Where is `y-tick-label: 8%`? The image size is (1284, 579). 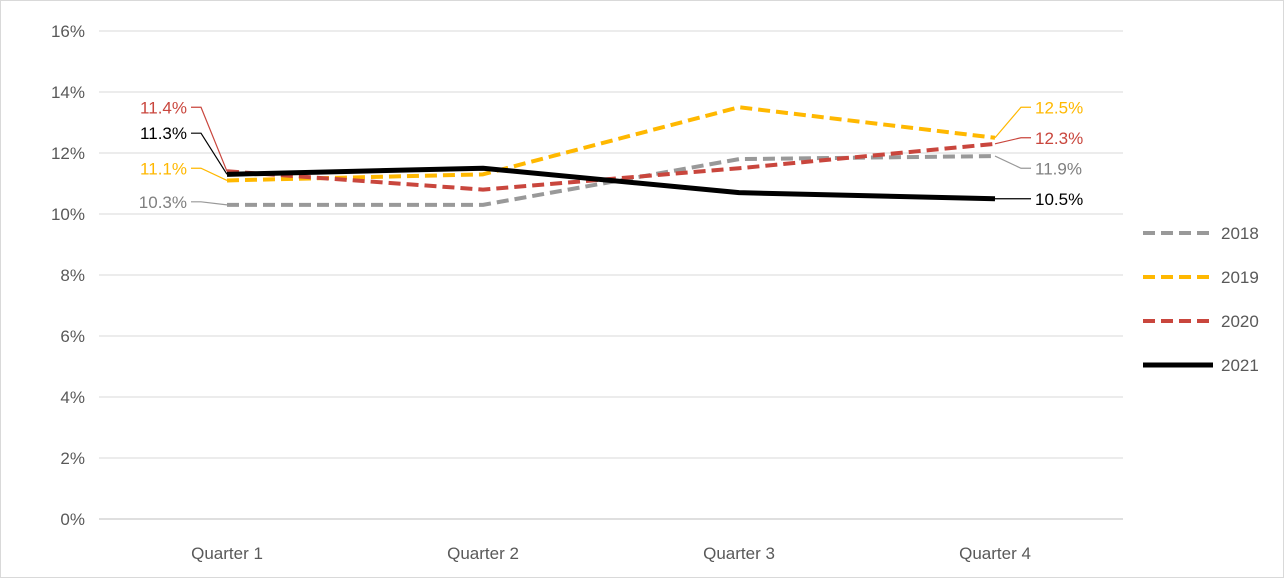
y-tick-label: 8% is located at coordinates (72, 275).